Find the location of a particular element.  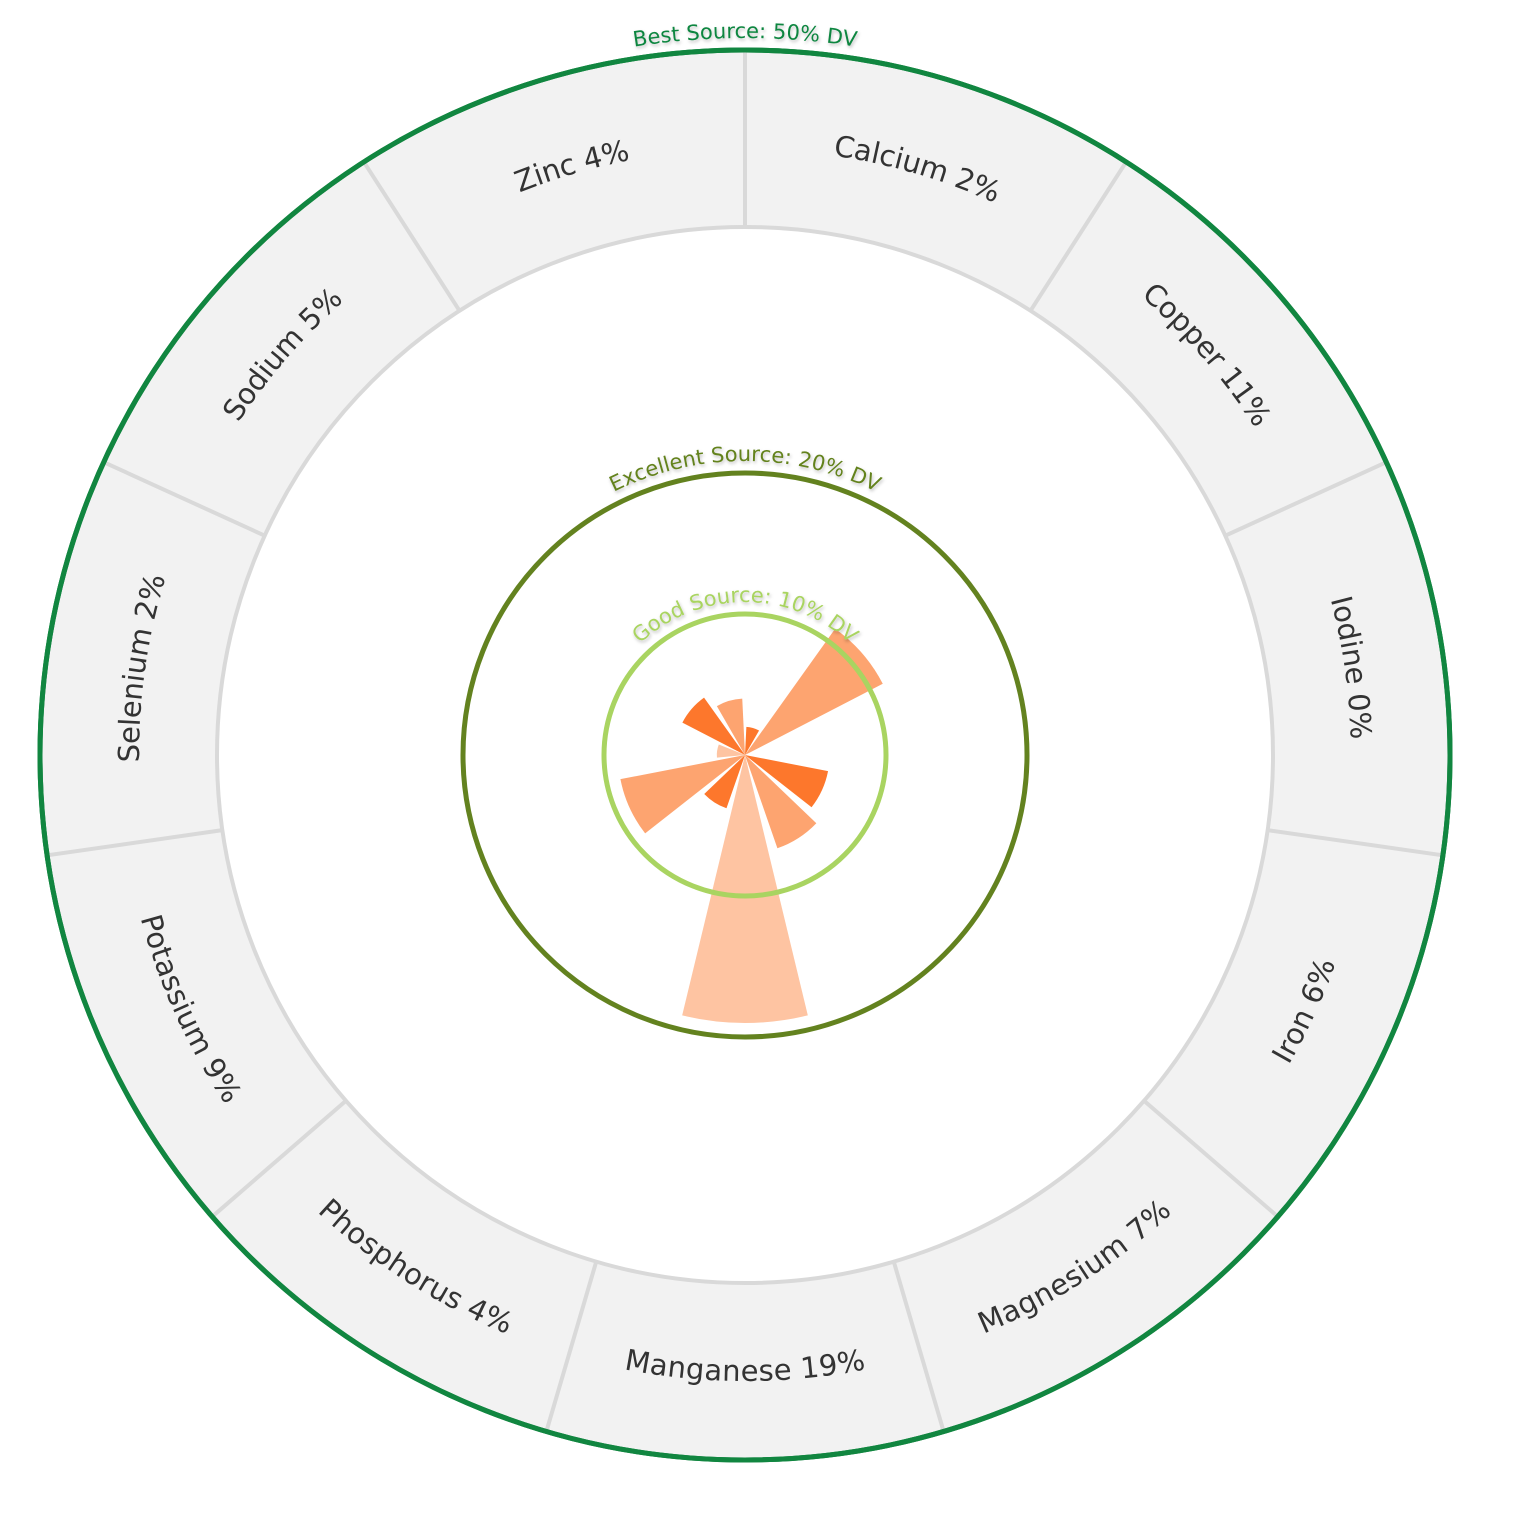

bar-selenium is located at coordinates (730, 751).